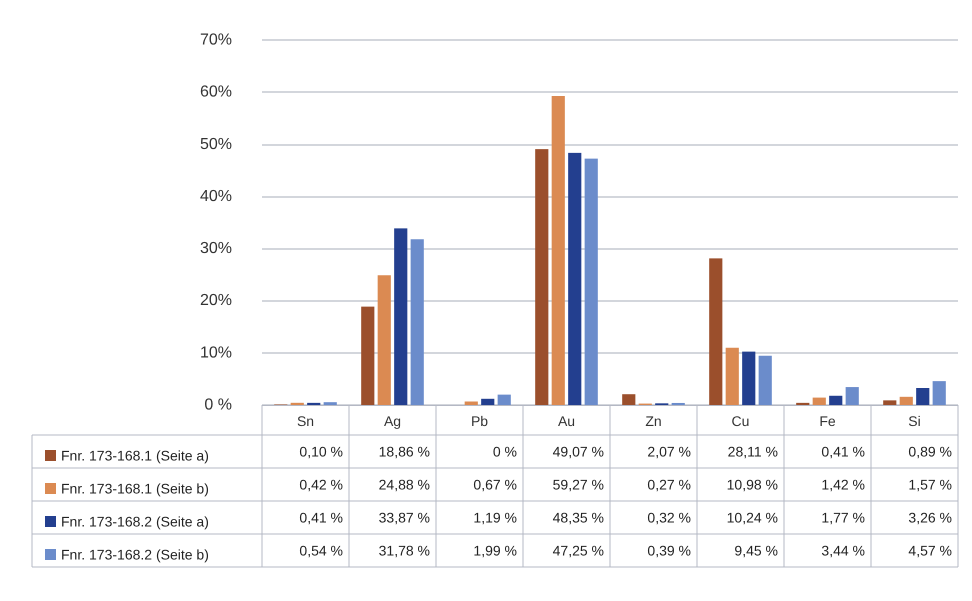  What do you see at coordinates (827, 421) in the screenshot?
I see `x-tick-label: Fe` at bounding box center [827, 421].